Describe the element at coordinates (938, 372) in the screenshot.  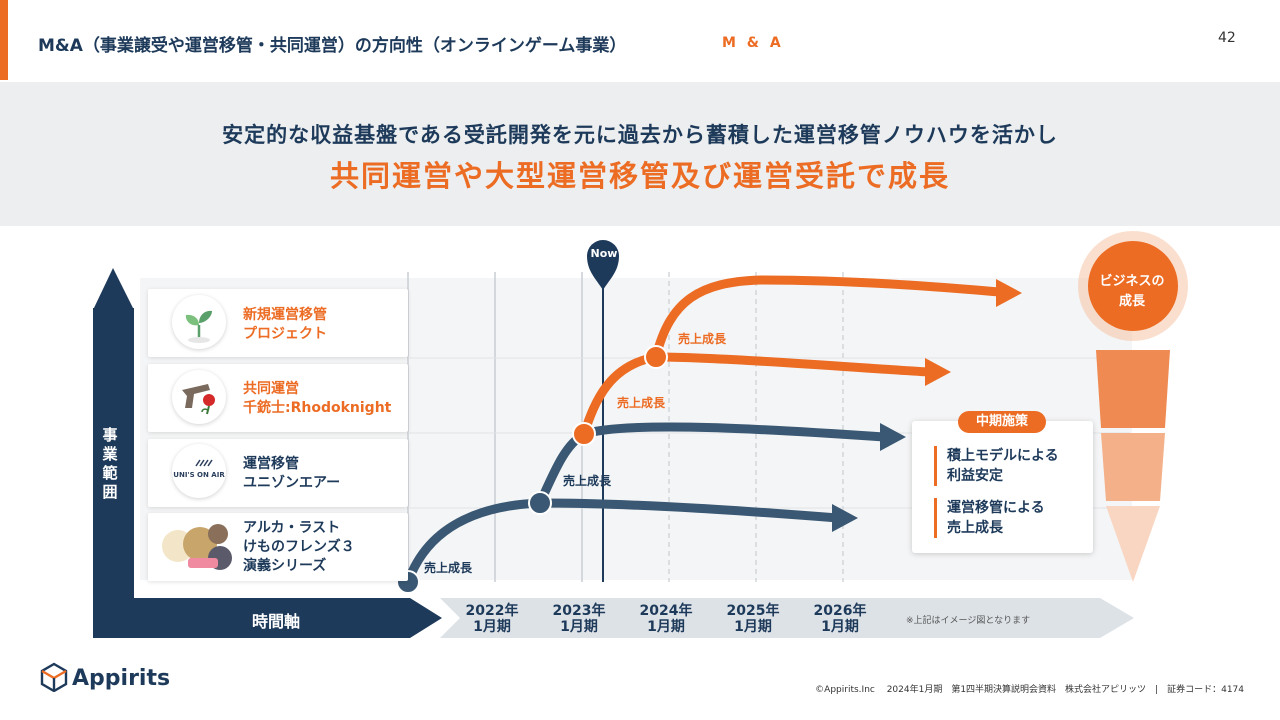
I see `arrow-head-row2` at that location.